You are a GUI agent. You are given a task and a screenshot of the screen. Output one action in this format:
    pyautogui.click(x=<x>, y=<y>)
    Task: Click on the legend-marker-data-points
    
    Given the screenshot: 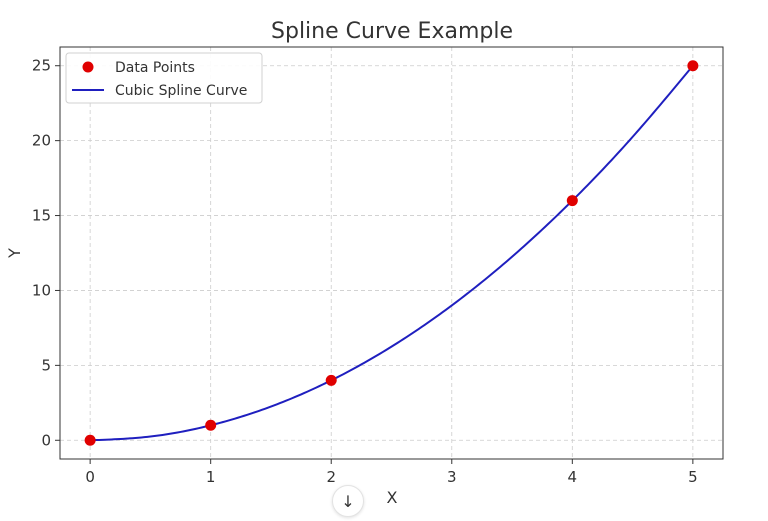 What is the action you would take?
    pyautogui.click(x=88, y=67)
    